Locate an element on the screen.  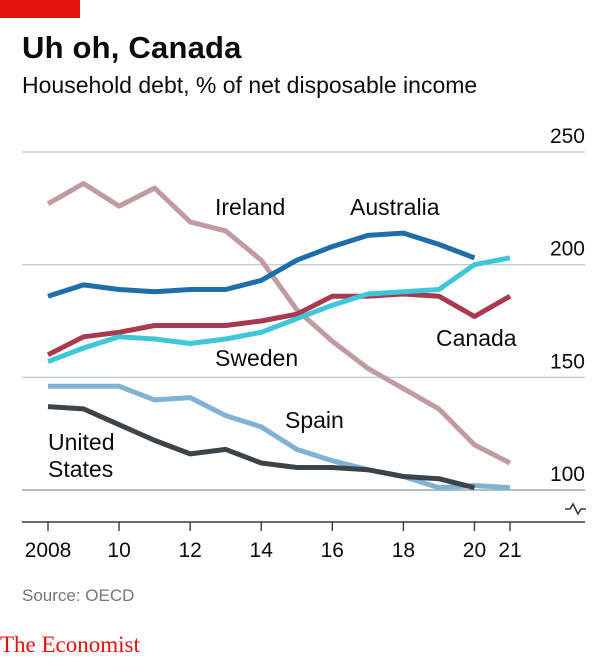
x-tick-label: 16 is located at coordinates (332, 550).